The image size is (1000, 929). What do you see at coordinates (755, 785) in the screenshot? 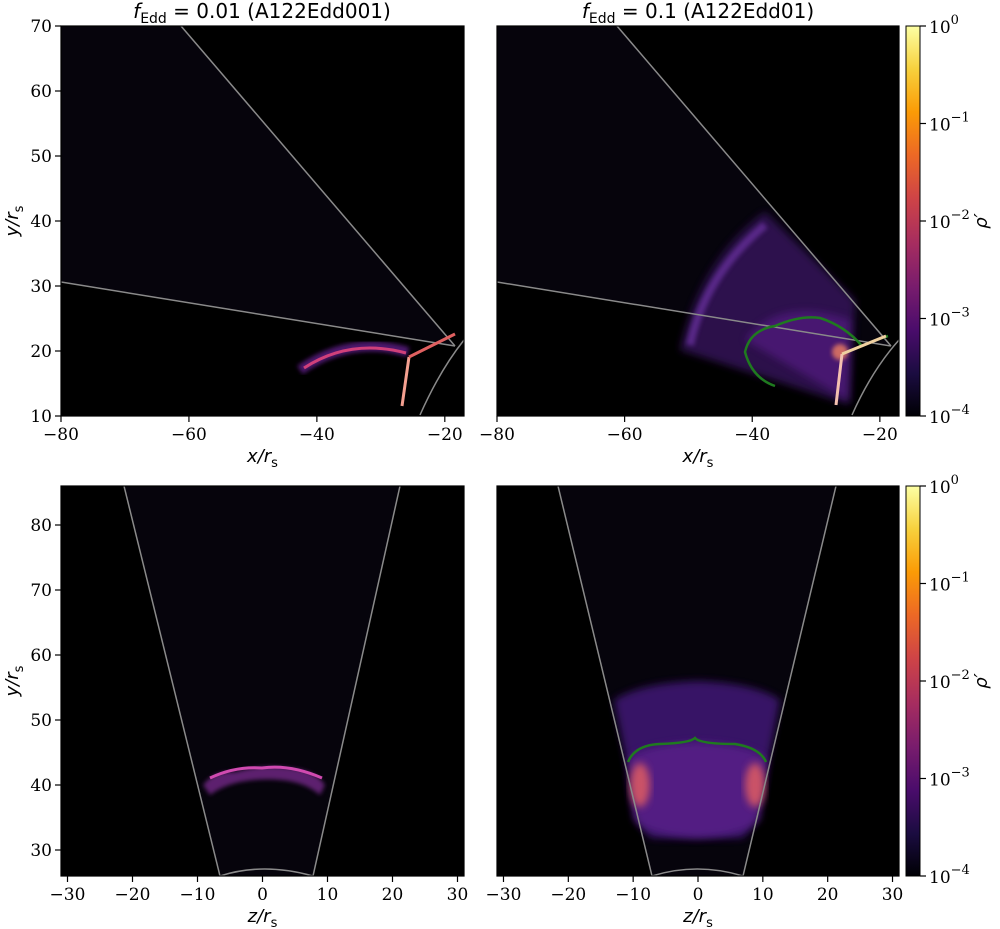
I see `density-lobe-right` at bounding box center [755, 785].